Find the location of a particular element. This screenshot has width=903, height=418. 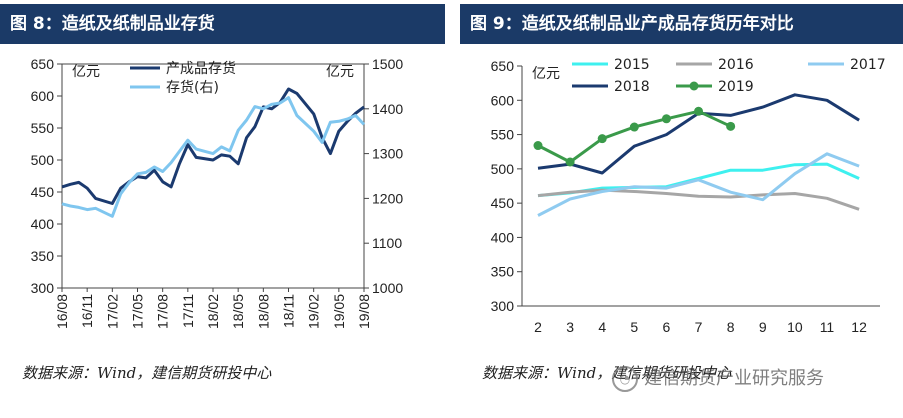

x-tick-label: 17/08 is located at coordinates (163, 311).